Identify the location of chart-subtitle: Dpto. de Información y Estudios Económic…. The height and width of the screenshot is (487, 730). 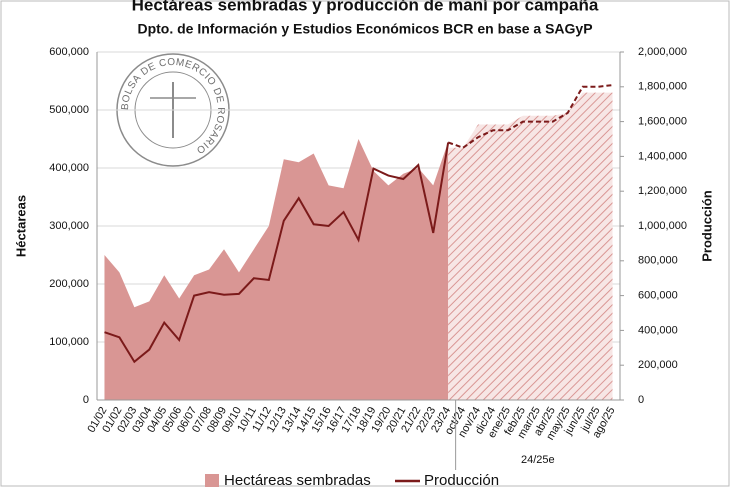
(364, 29).